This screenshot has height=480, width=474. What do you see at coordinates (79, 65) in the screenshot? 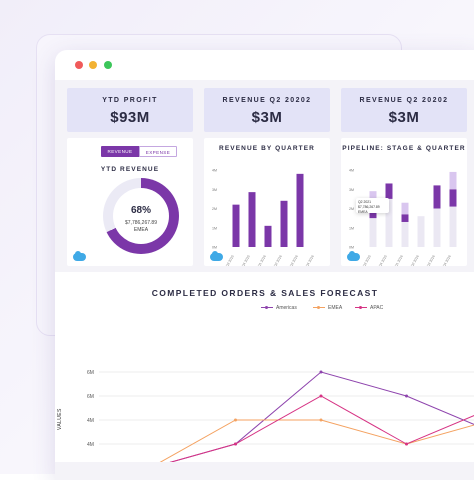
I see `close-window-button` at bounding box center [79, 65].